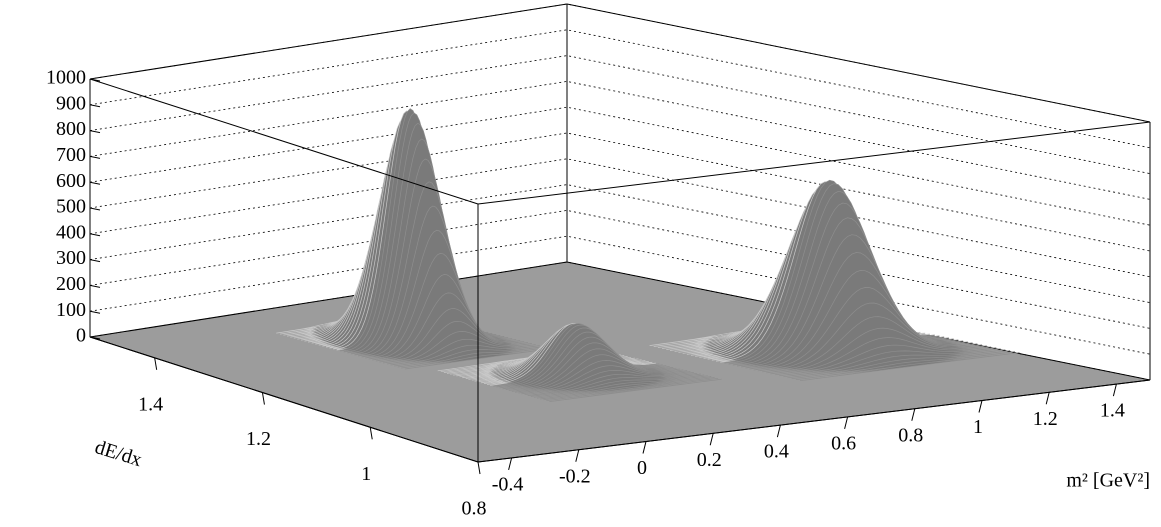 Image resolution: width=1161 pixels, height=527 pixels. Describe the element at coordinates (575, 476) in the screenshot. I see `x-tick-label: -0.2` at that location.